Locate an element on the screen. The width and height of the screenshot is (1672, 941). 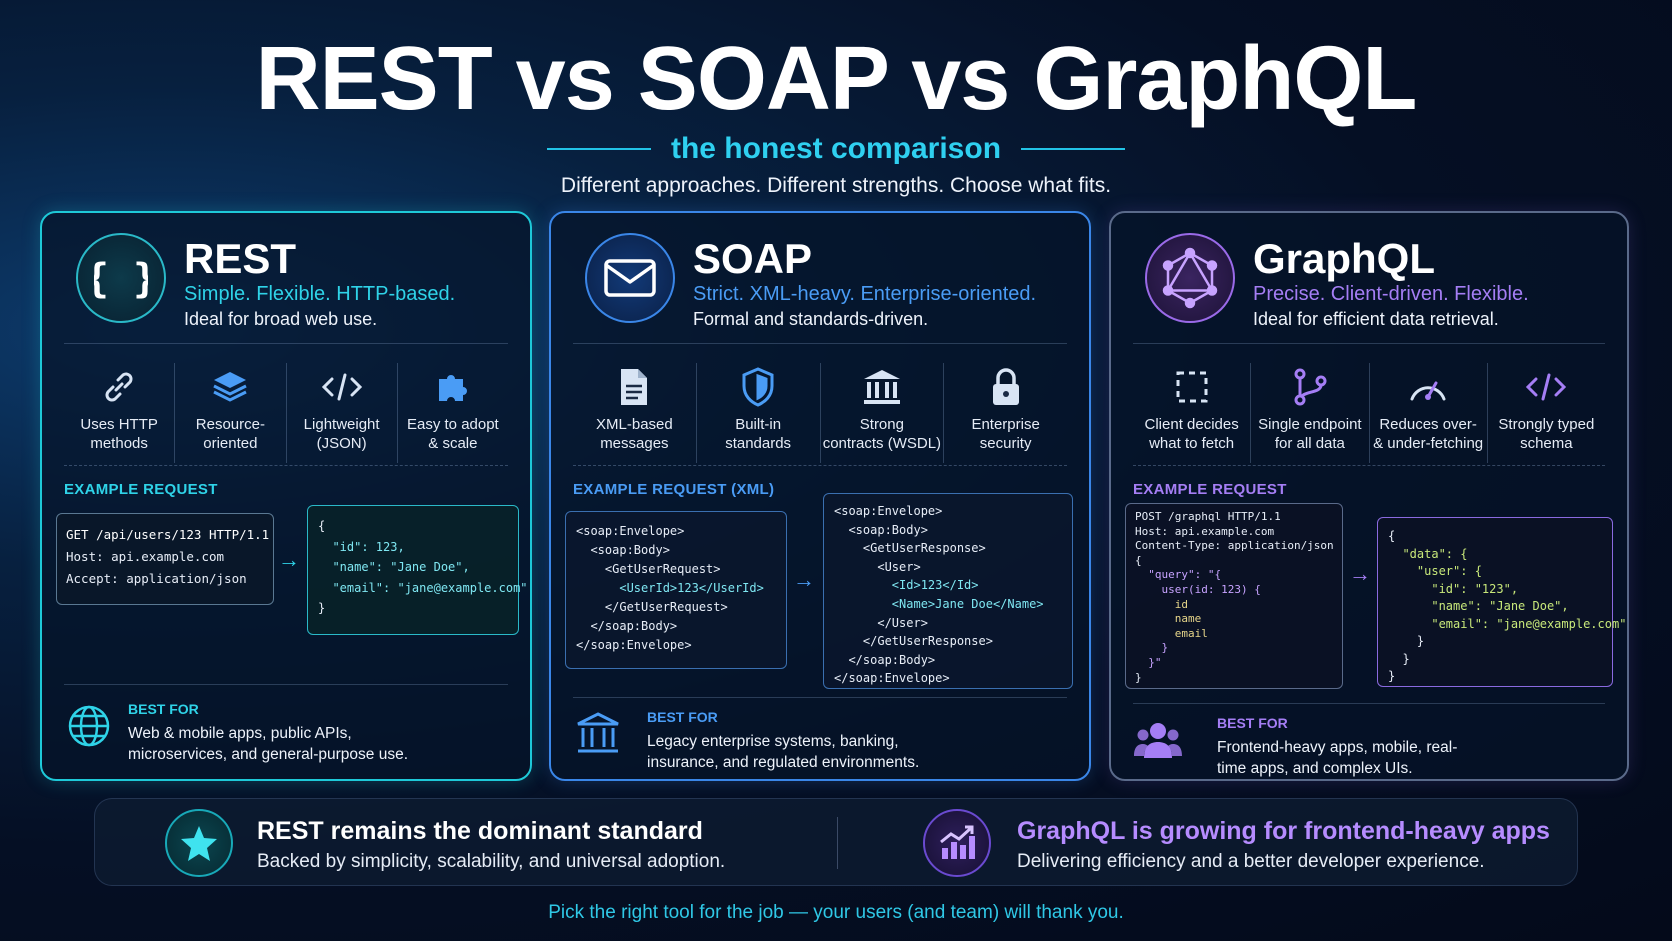
layers-icon is located at coordinates (230, 387).